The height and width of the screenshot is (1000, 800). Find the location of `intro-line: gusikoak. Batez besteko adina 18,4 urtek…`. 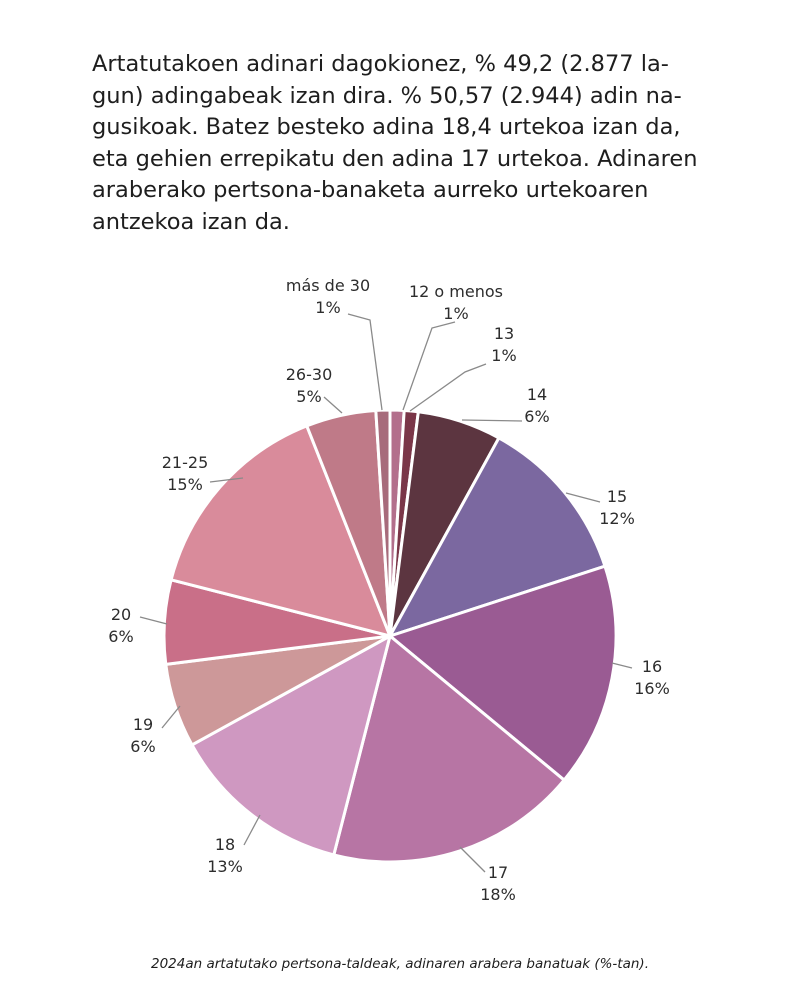

intro-line: gusikoak. Batez besteko adina 18,4 urtek… is located at coordinates (386, 127).